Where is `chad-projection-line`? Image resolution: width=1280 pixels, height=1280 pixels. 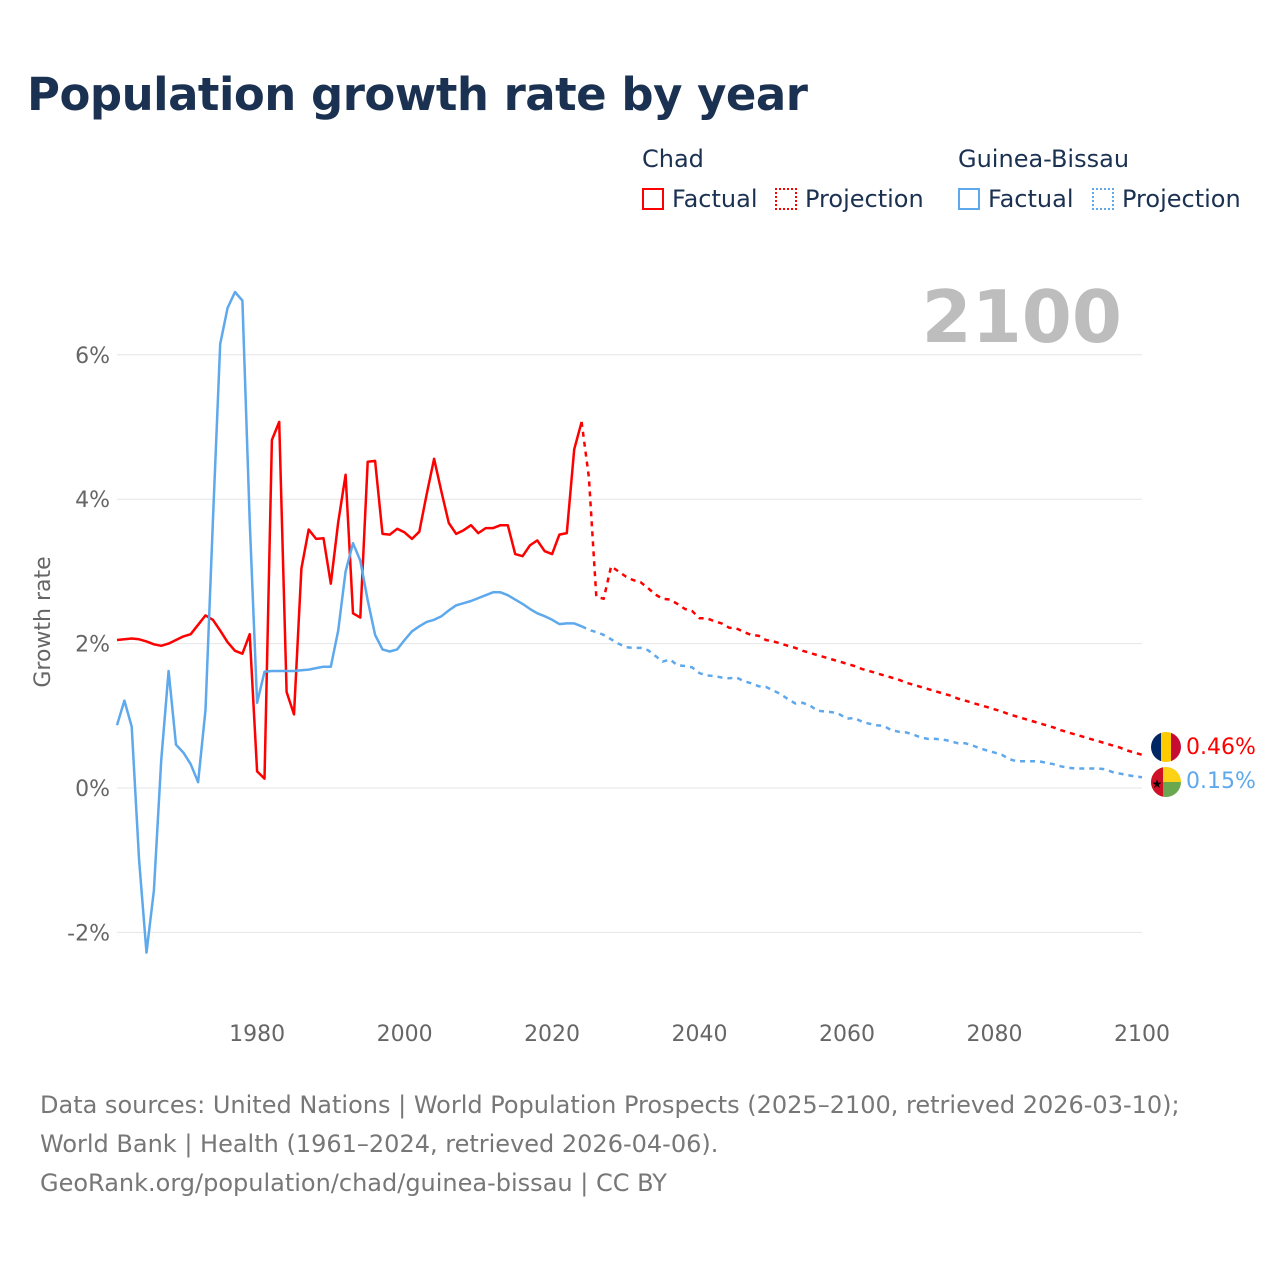 chad-projection-line is located at coordinates (861, 588).